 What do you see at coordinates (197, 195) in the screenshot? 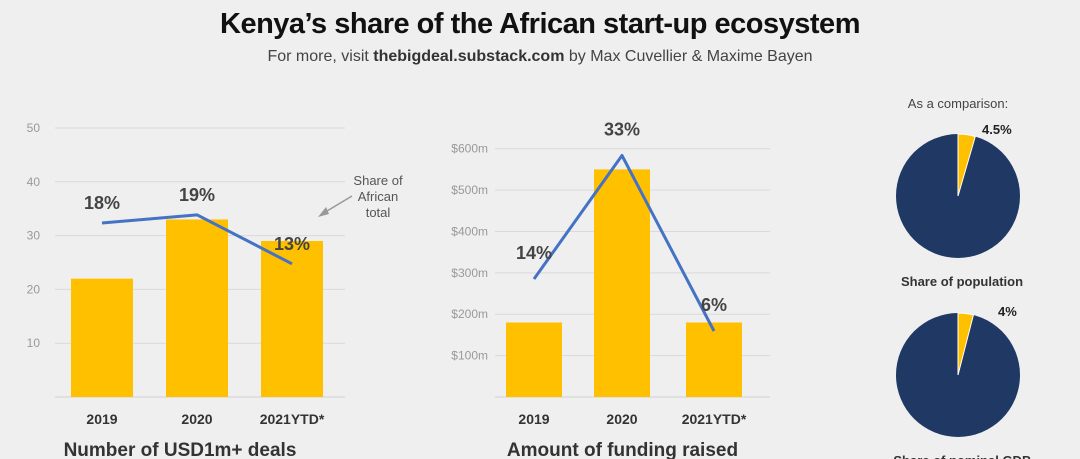
I see `share-data-label: 19%` at bounding box center [197, 195].